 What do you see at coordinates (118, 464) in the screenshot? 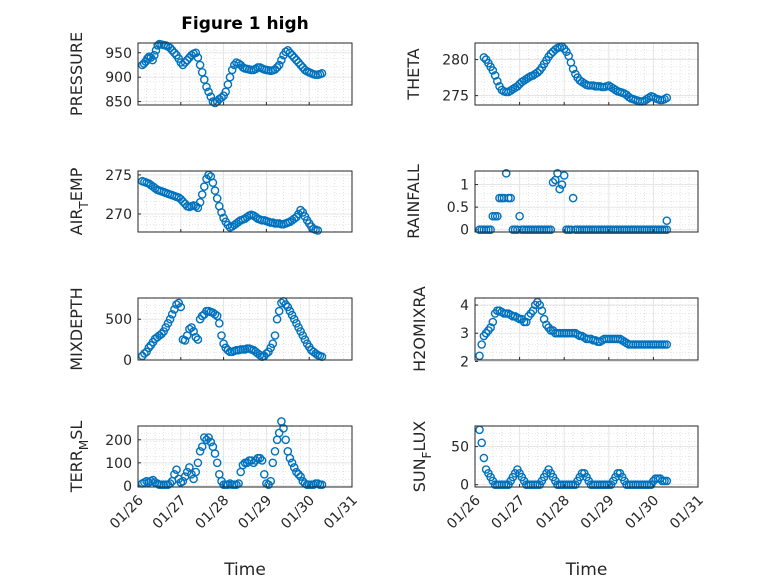
I see `y-tick-label: 100` at bounding box center [118, 464].